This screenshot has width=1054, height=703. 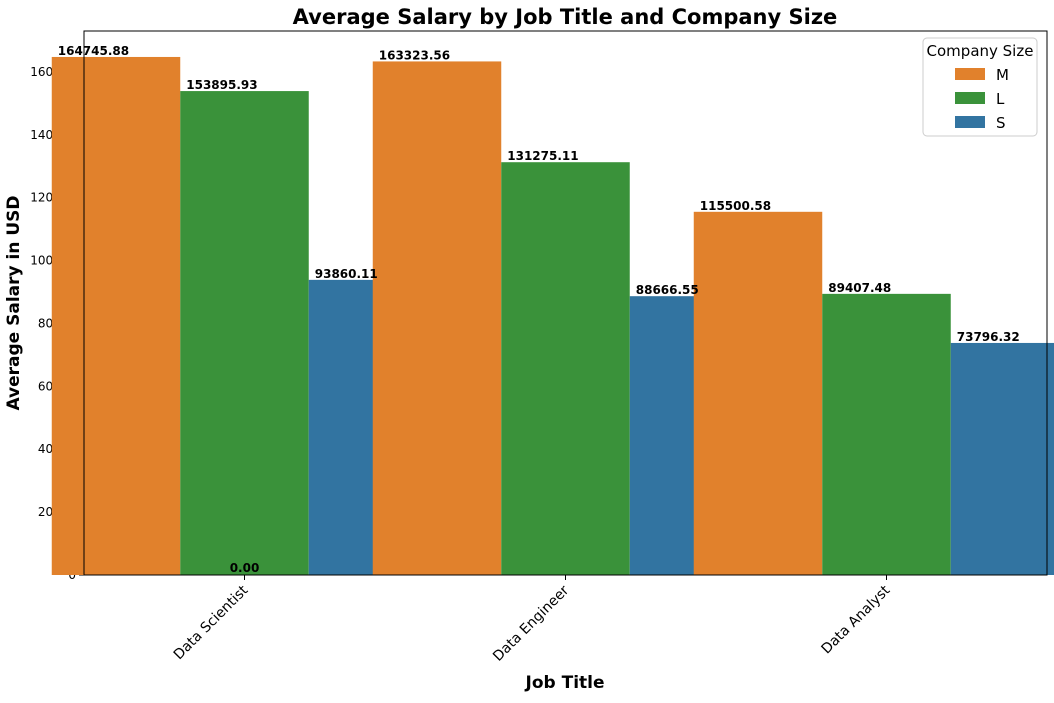 What do you see at coordinates (1002, 75) in the screenshot?
I see `legend-label-m: M` at bounding box center [1002, 75].